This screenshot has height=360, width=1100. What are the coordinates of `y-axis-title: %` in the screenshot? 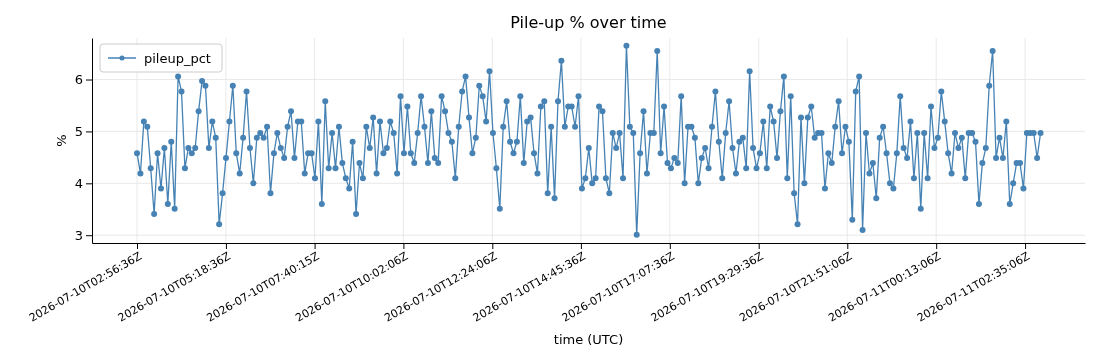 It's located at (61, 140).